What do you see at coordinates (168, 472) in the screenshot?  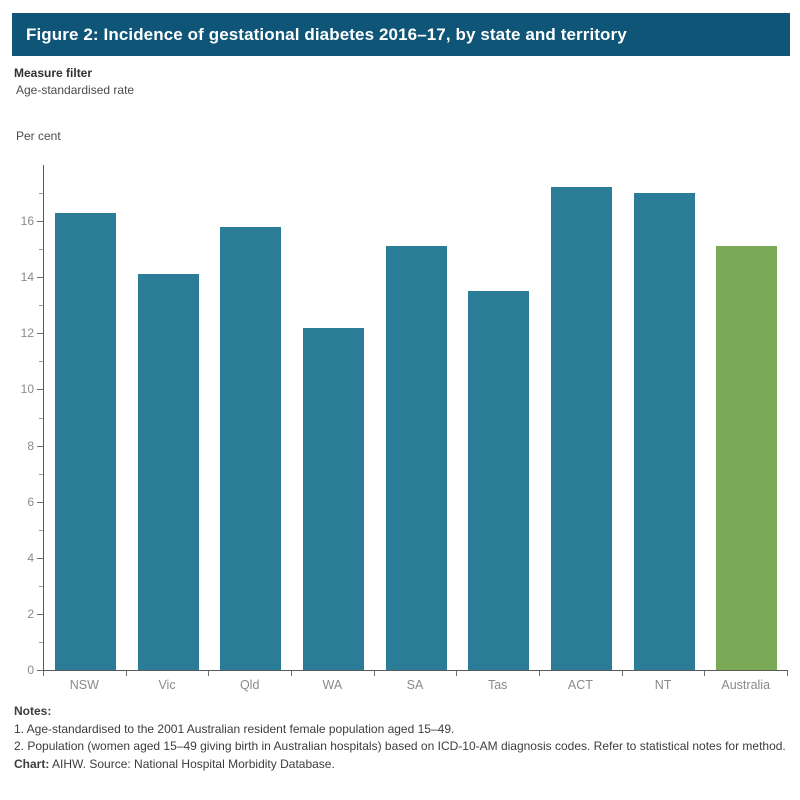 I see `bar-Vic` at bounding box center [168, 472].